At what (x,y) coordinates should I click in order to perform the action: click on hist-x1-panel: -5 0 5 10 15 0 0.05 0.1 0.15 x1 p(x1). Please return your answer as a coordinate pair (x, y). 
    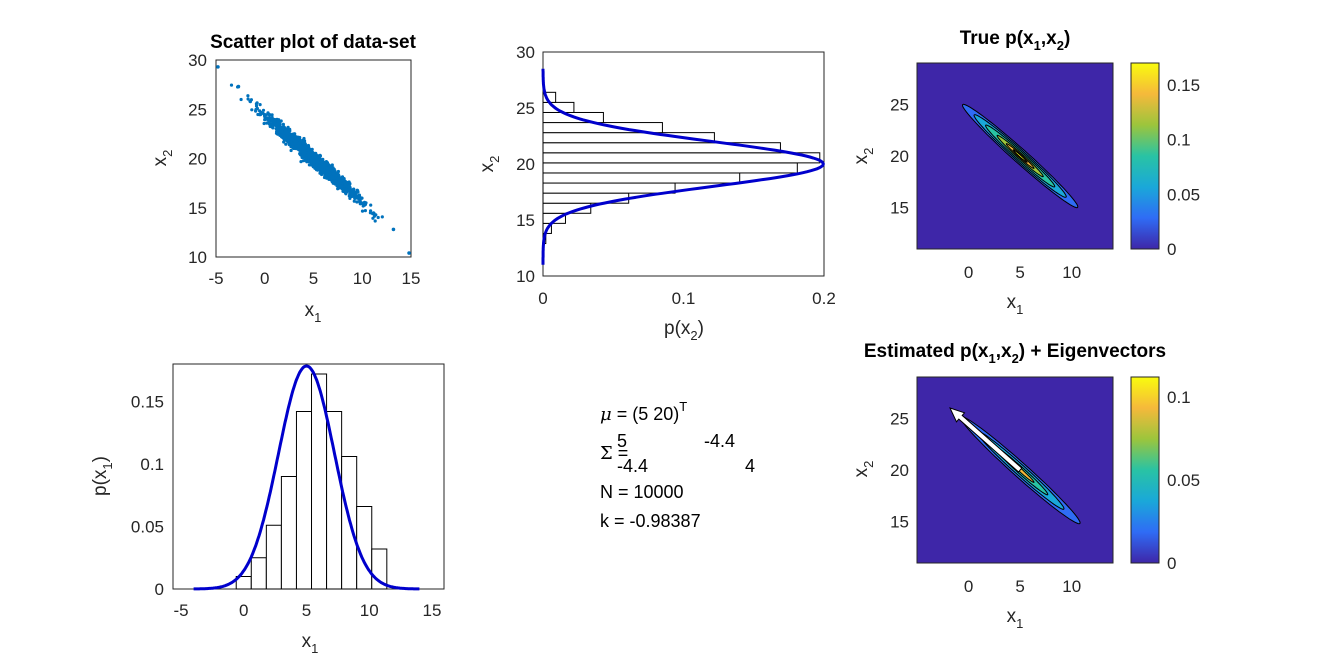
    Looking at the image, I should click on (267, 509).